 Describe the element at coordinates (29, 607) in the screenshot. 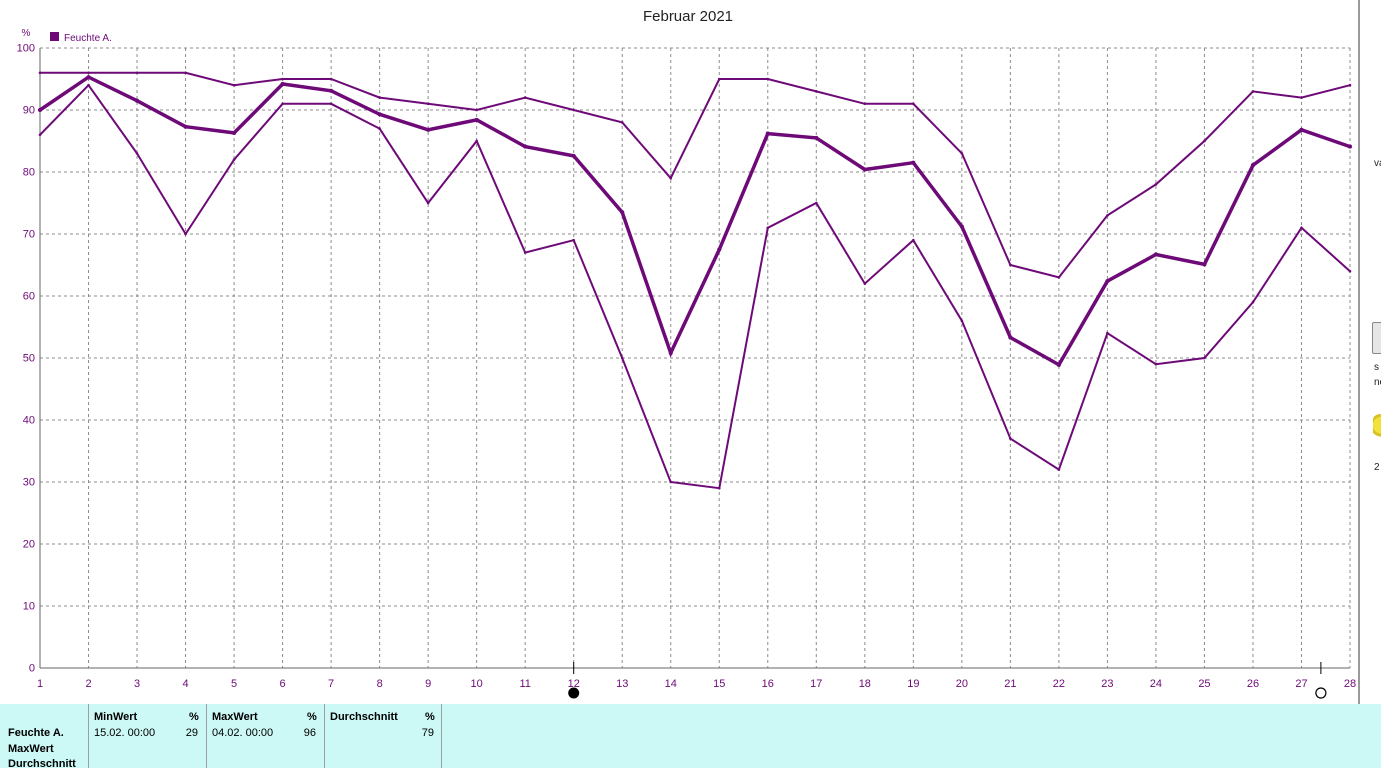

I see `y-tick-label: 10` at that location.